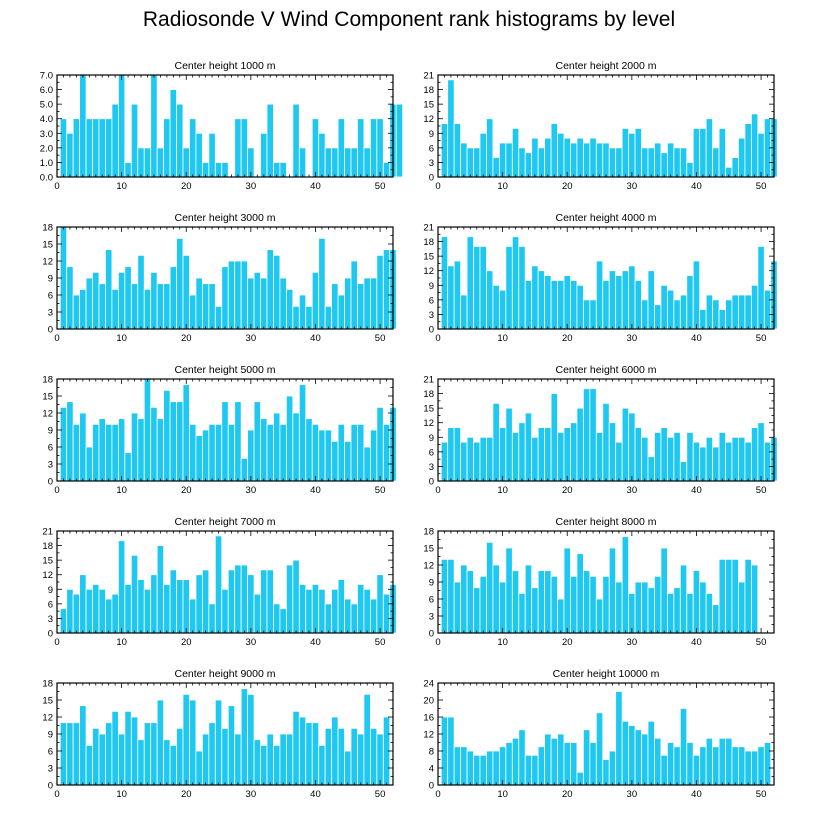 The width and height of the screenshot is (818, 824). I want to click on y-tick-label: 15, so click(47, 245).